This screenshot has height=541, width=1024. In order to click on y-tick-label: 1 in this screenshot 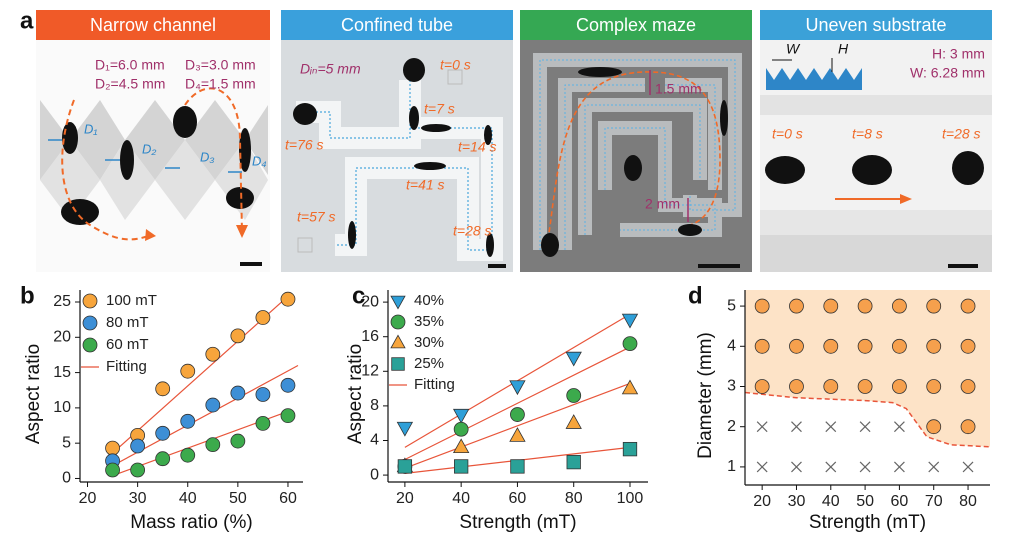, I will do `click(731, 466)`.